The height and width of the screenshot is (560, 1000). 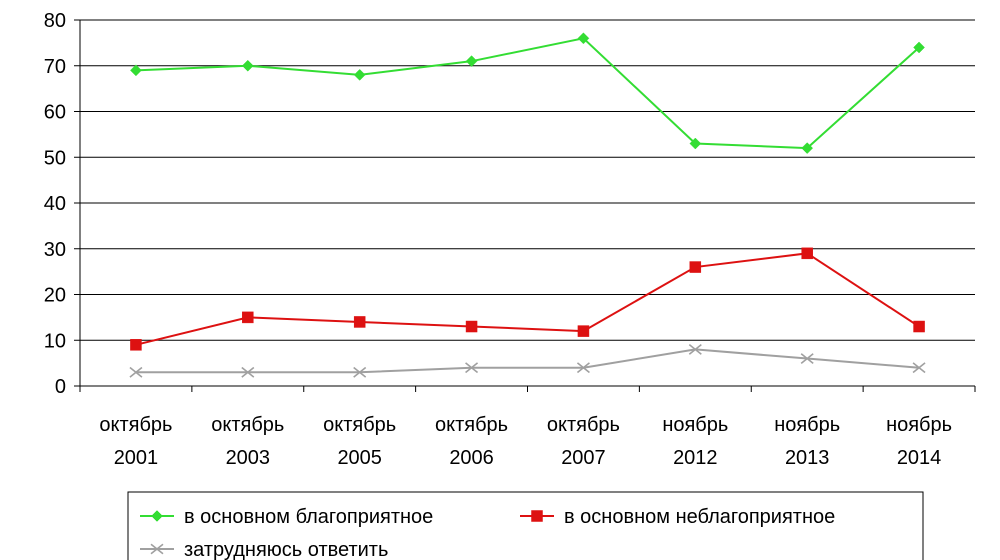 I want to click on y-tick-label: 0, so click(x=60, y=387).